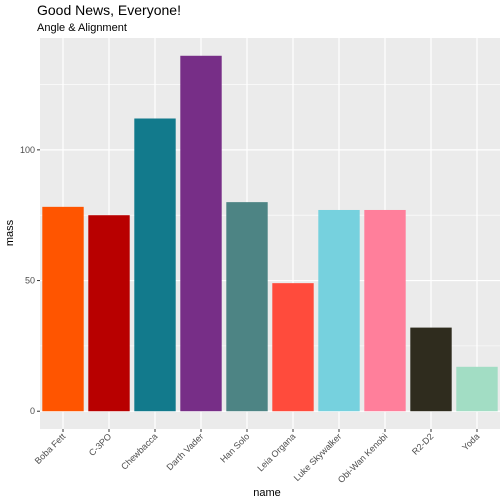 The height and width of the screenshot is (504, 504). I want to click on x-axis-title: name, so click(267, 493).